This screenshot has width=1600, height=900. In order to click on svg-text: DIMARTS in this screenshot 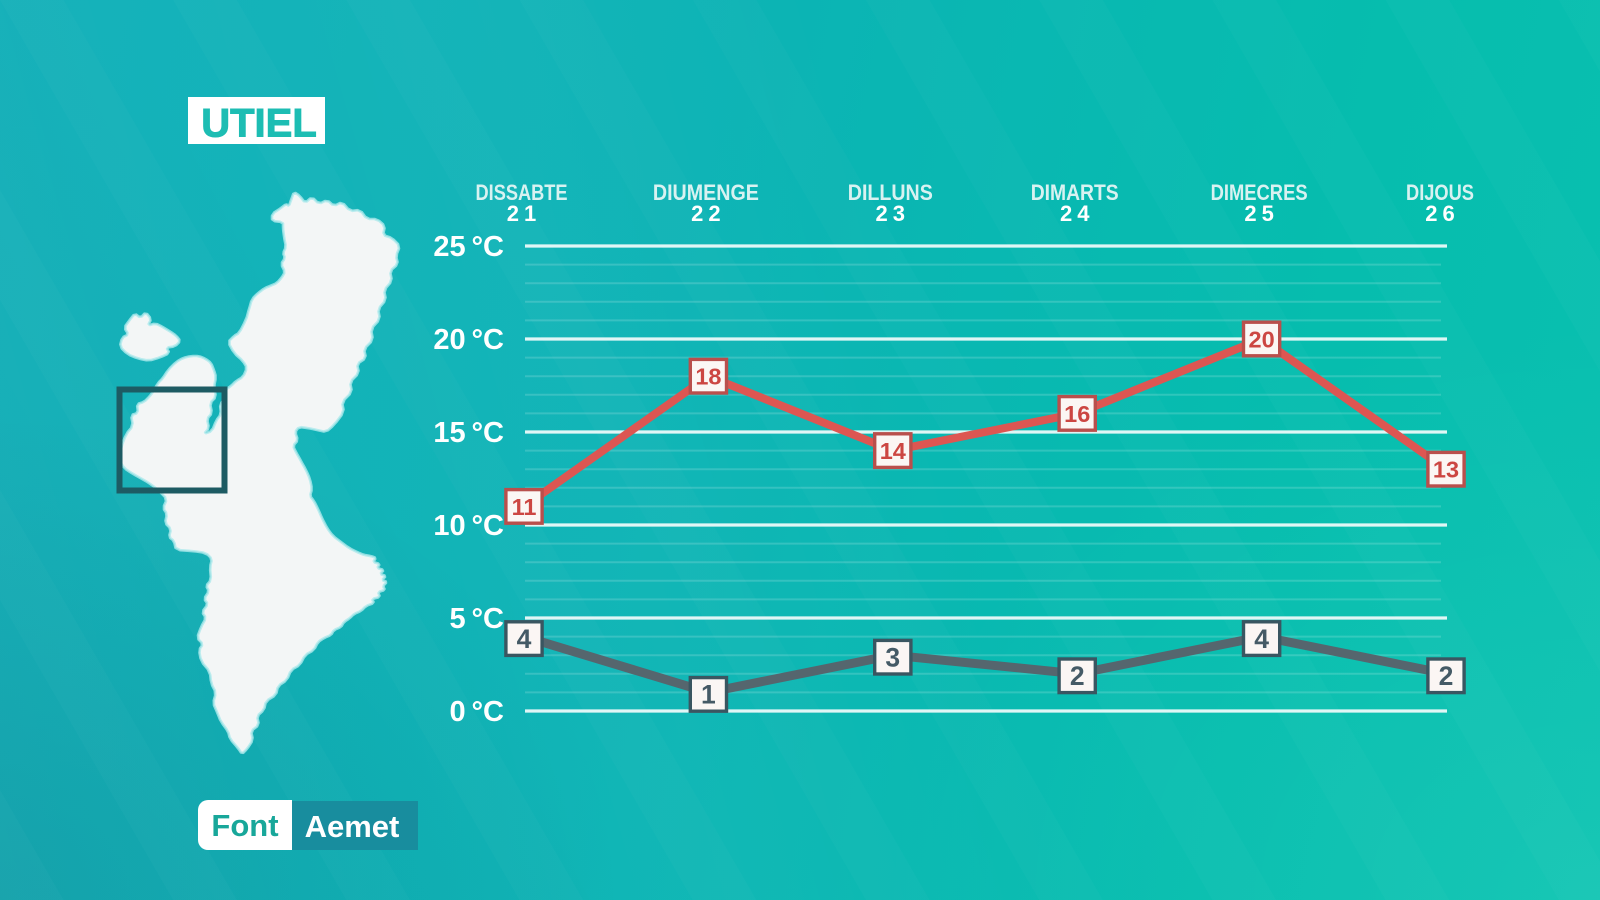, I will do `click(1075, 192)`.